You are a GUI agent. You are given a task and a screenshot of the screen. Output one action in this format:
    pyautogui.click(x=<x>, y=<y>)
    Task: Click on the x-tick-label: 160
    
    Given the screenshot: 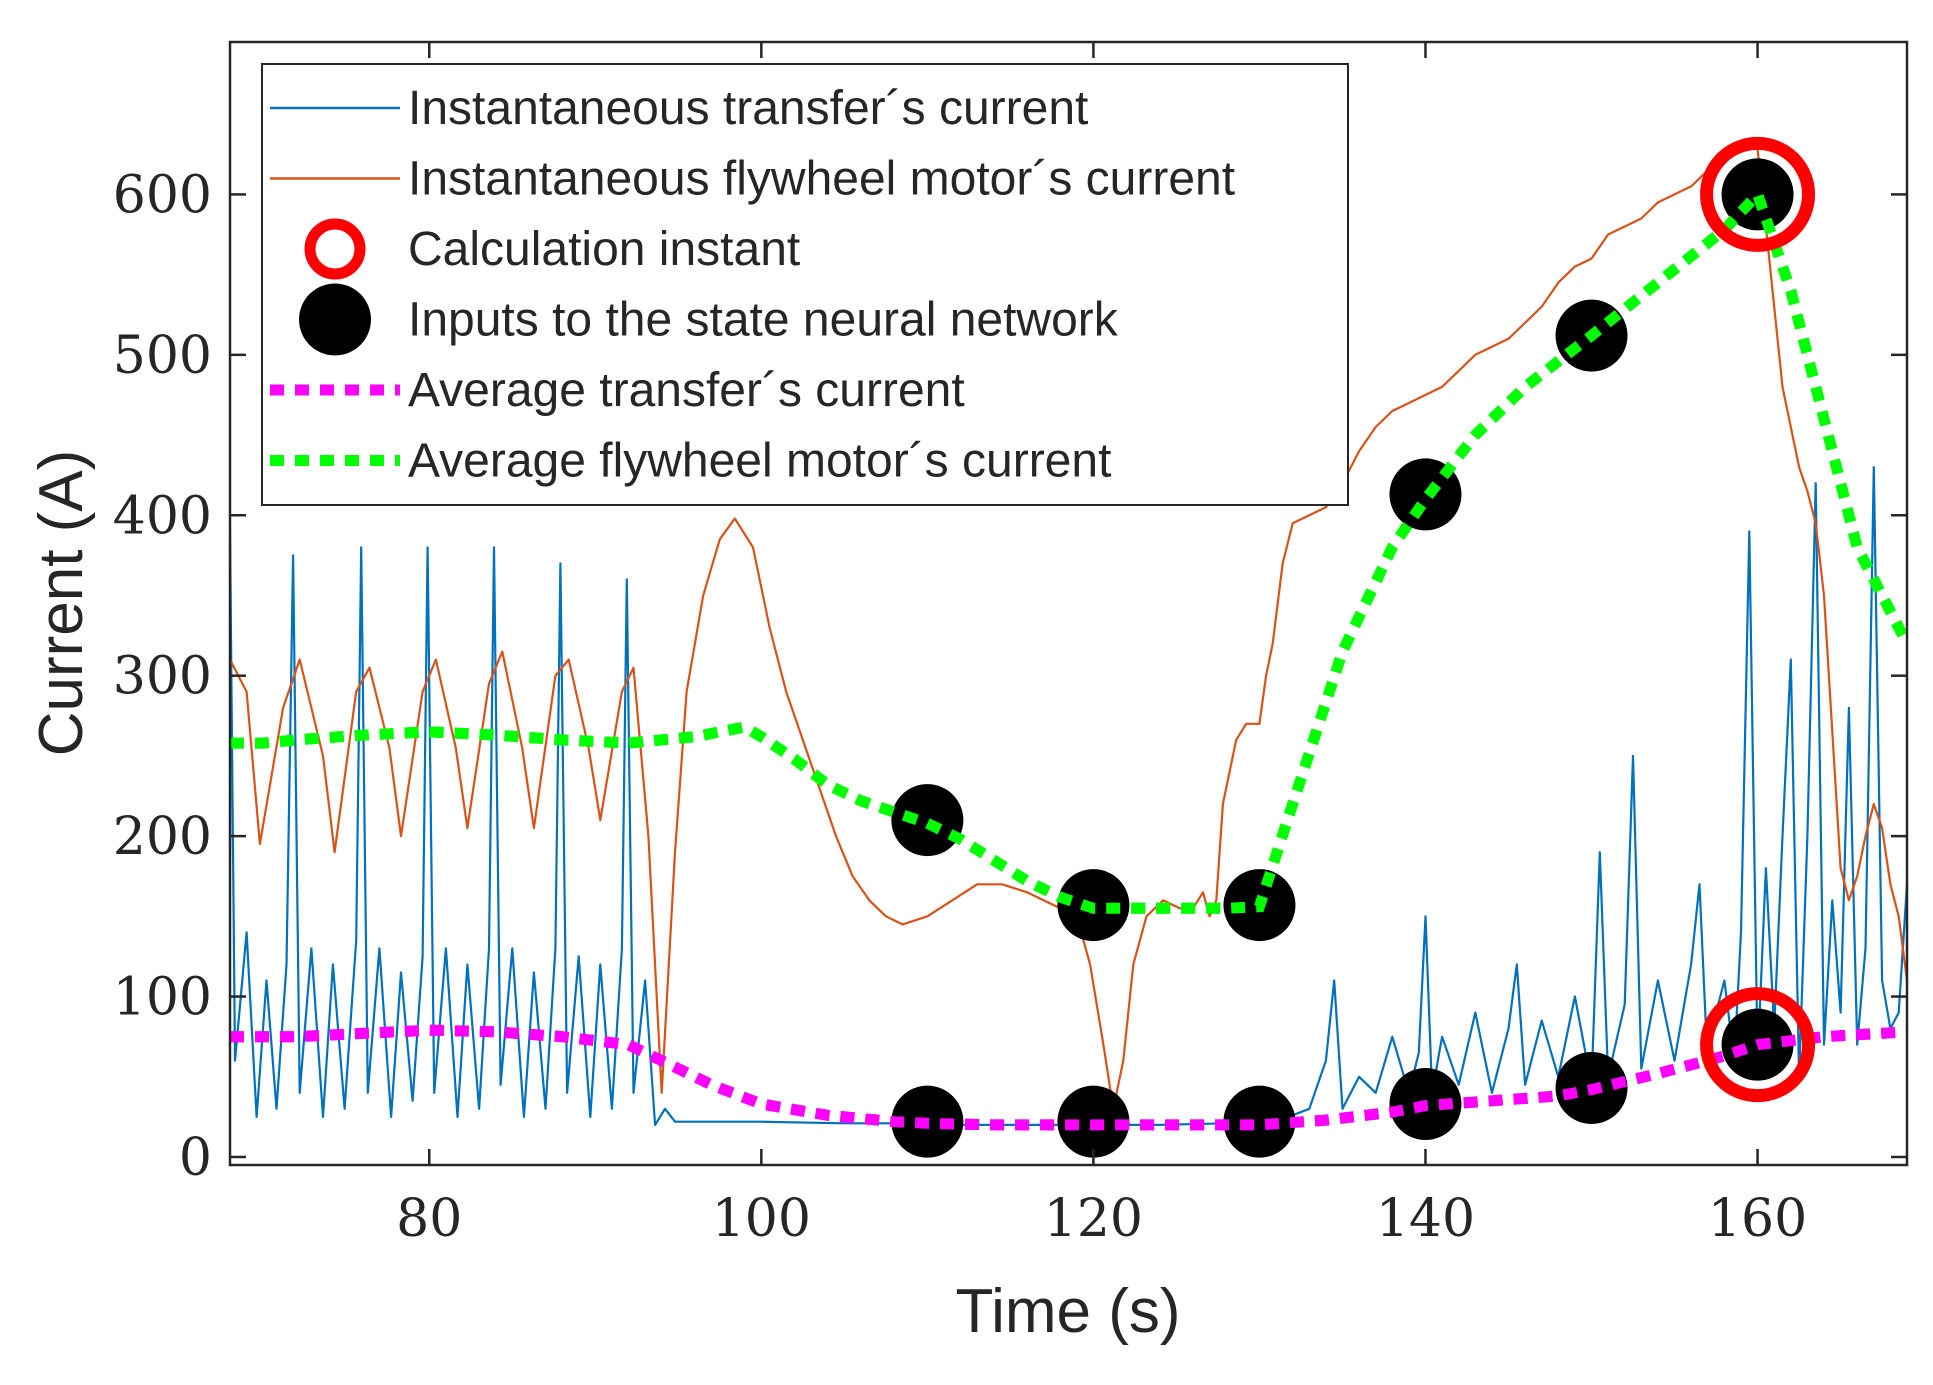 What is the action you would take?
    pyautogui.click(x=1757, y=1219)
    